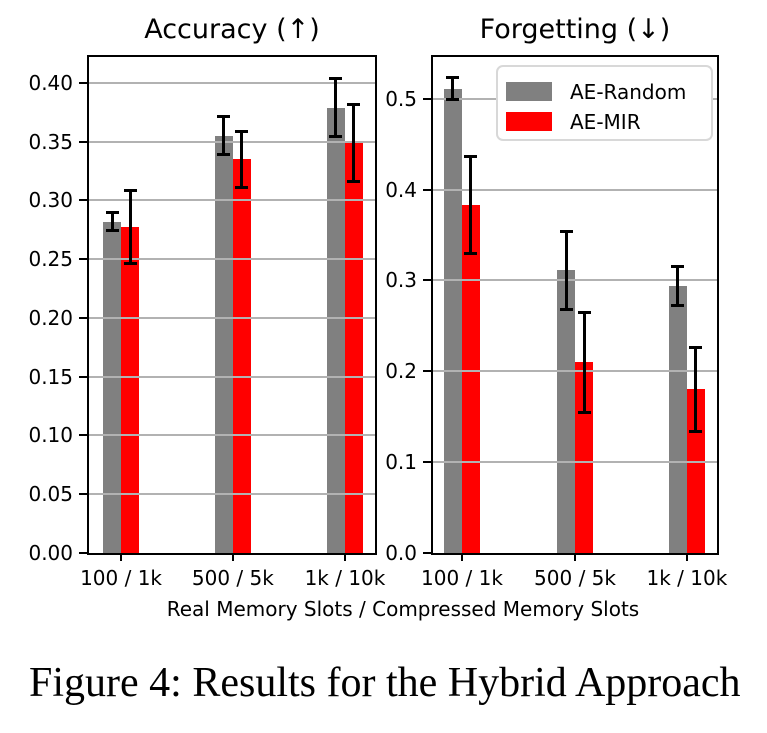 The width and height of the screenshot is (767, 733). What do you see at coordinates (605, 122) in the screenshot?
I see `legend-label-ae-mir: AE-MIR` at bounding box center [605, 122].